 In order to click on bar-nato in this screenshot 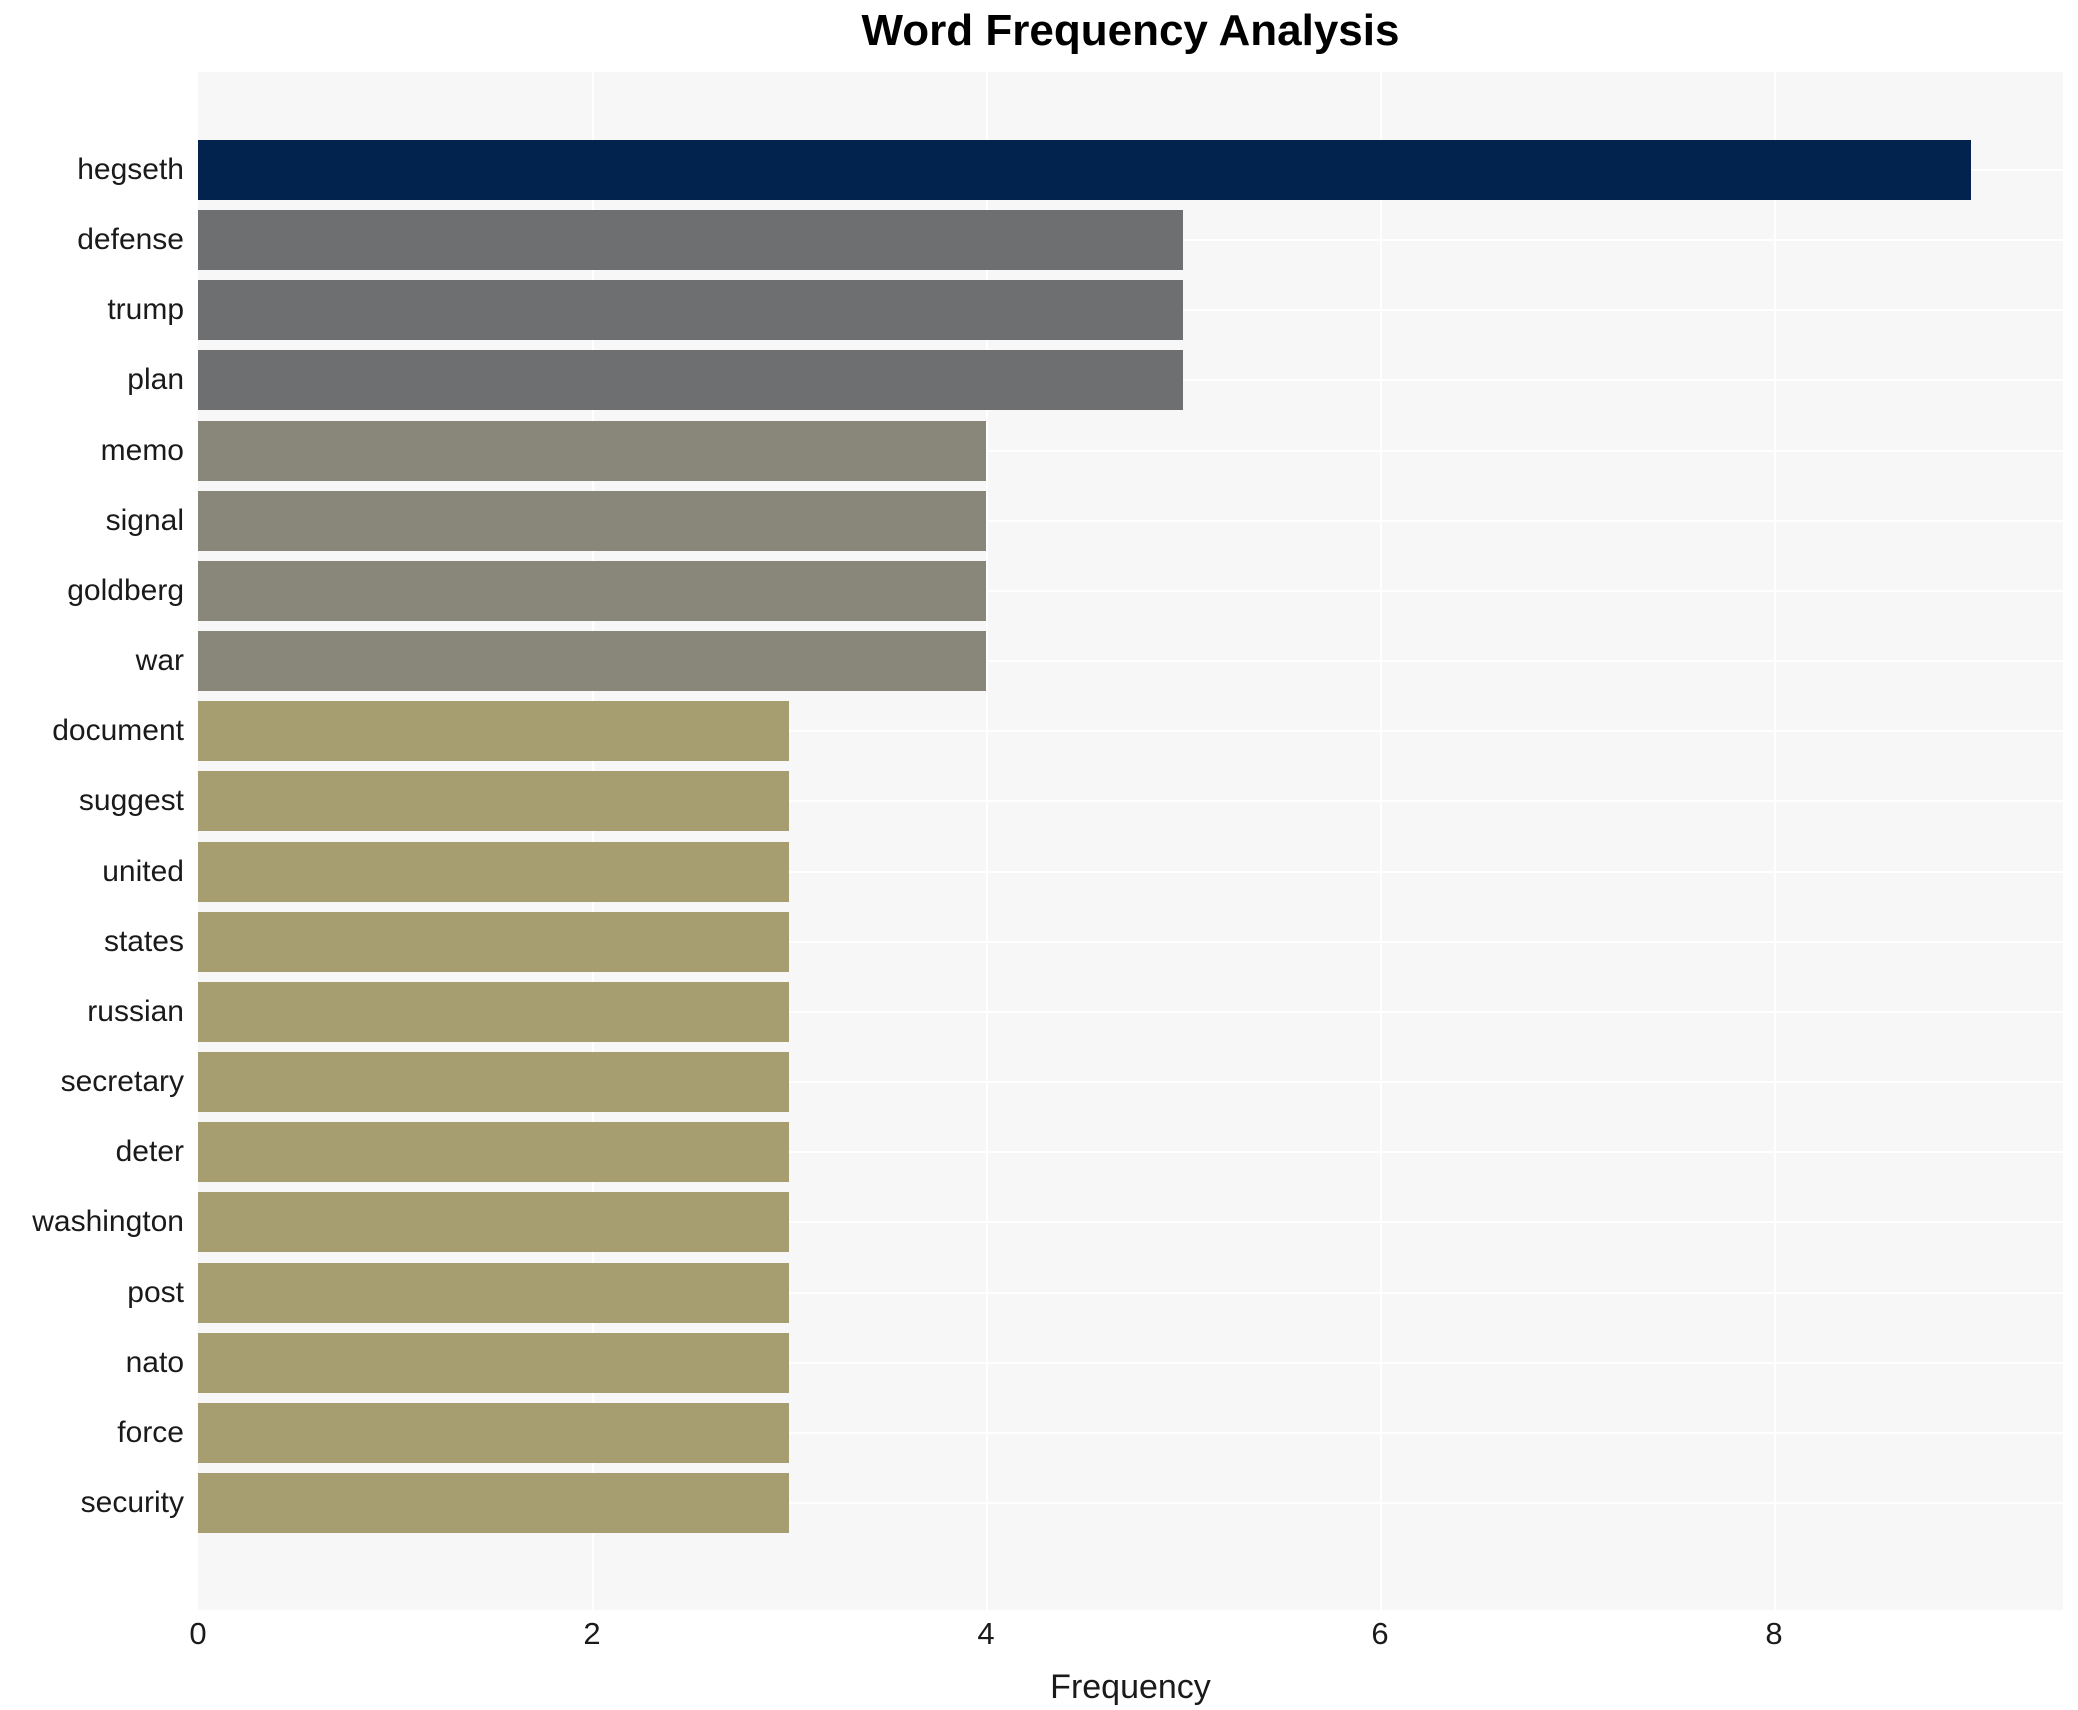, I will do `click(493, 1362)`.